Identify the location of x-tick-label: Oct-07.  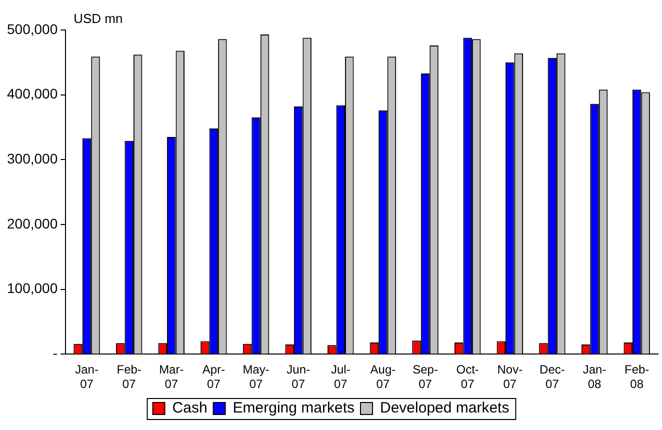
(467, 377).